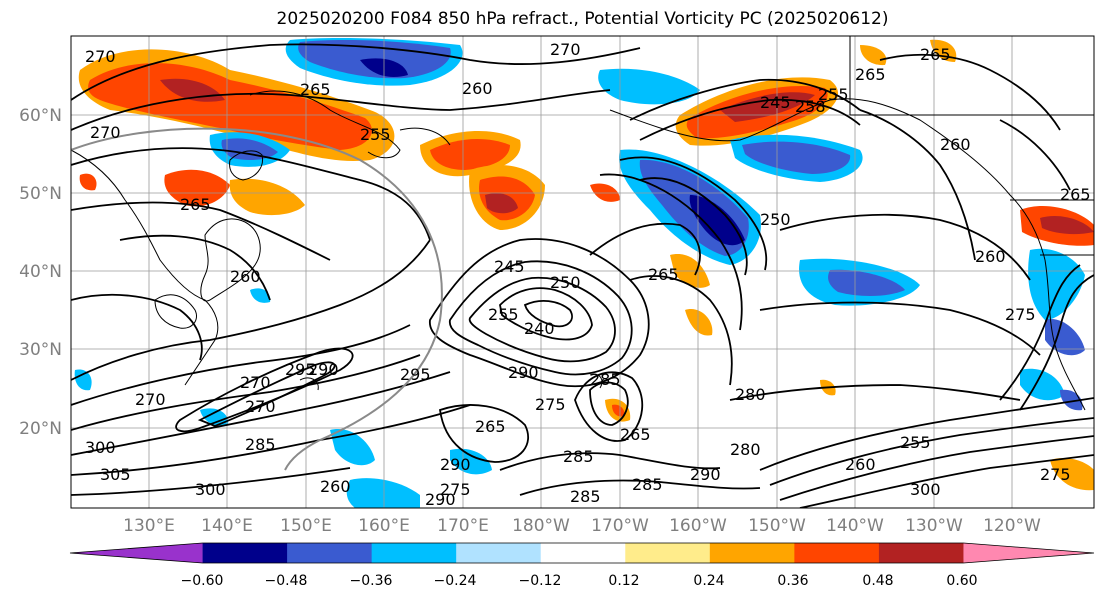 Image resolution: width=1105 pixels, height=601 pixels. I want to click on colorbar-tick-label: 0.12, so click(623, 581).